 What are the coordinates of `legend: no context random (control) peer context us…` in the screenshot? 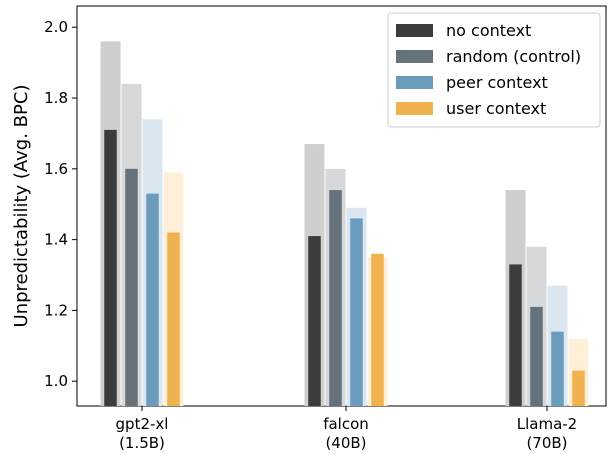 It's located at (494, 70).